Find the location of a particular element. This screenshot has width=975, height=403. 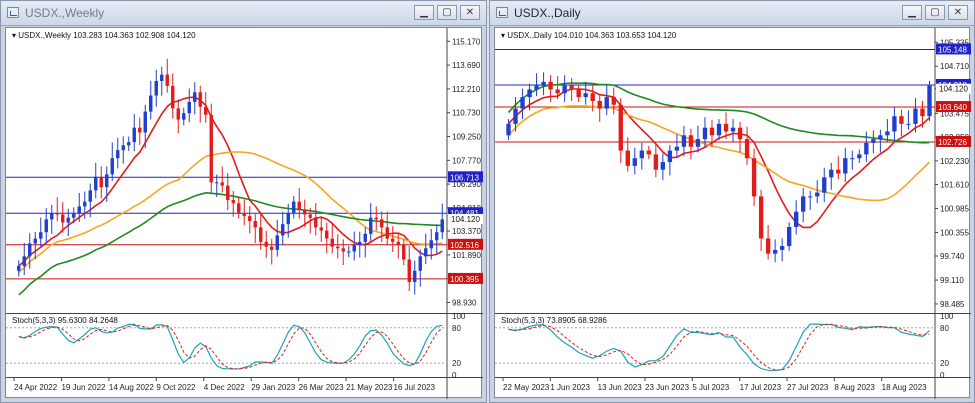

weekly-window-title: USDX.,Weekly is located at coordinates (65, 13).